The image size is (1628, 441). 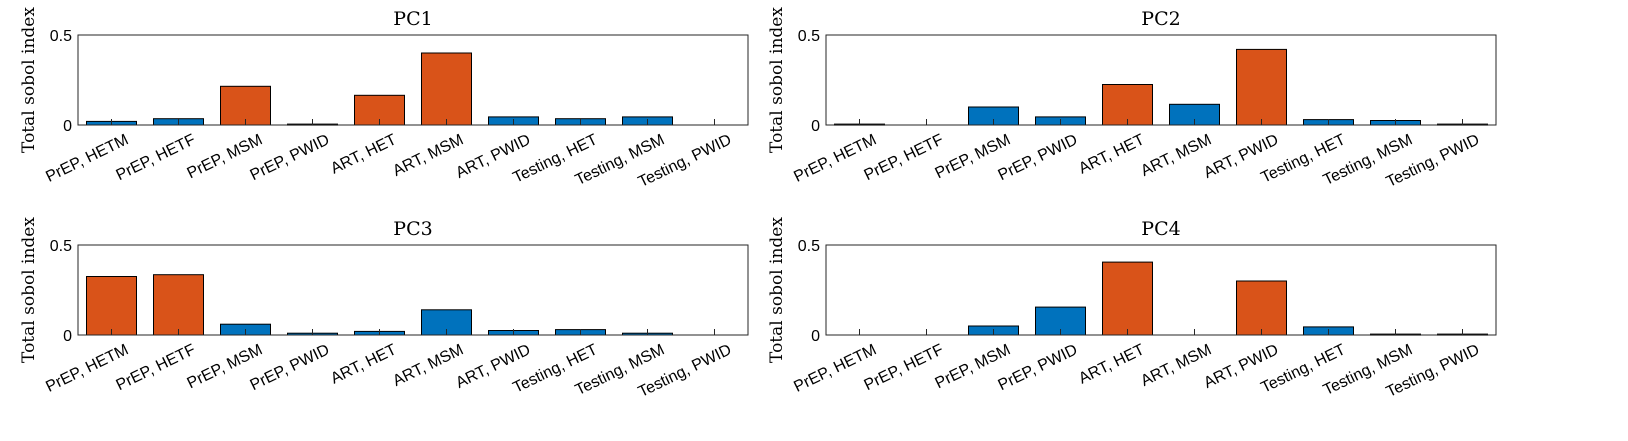 I want to click on chart-title: PC4, so click(x=1160, y=229).